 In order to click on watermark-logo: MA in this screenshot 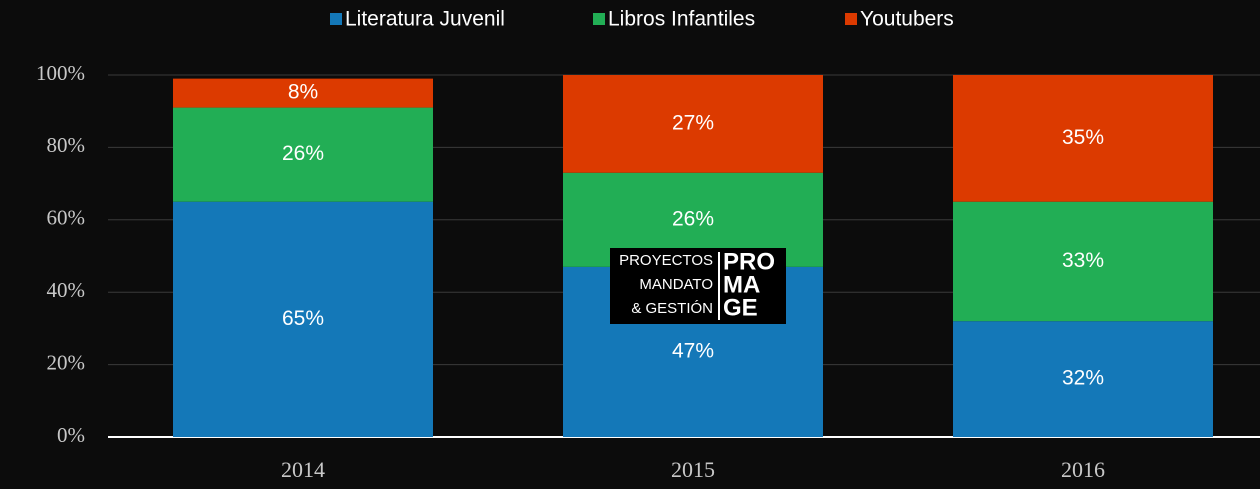, I will do `click(741, 284)`.